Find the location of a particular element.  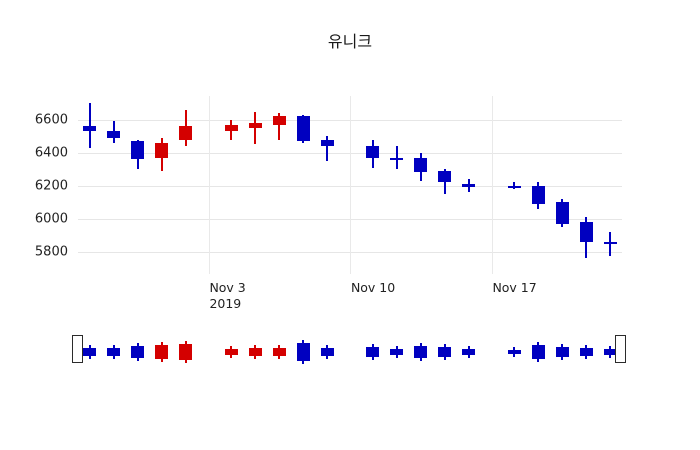

x-axis-tick-label: Nov 17 is located at coordinates (514, 287).